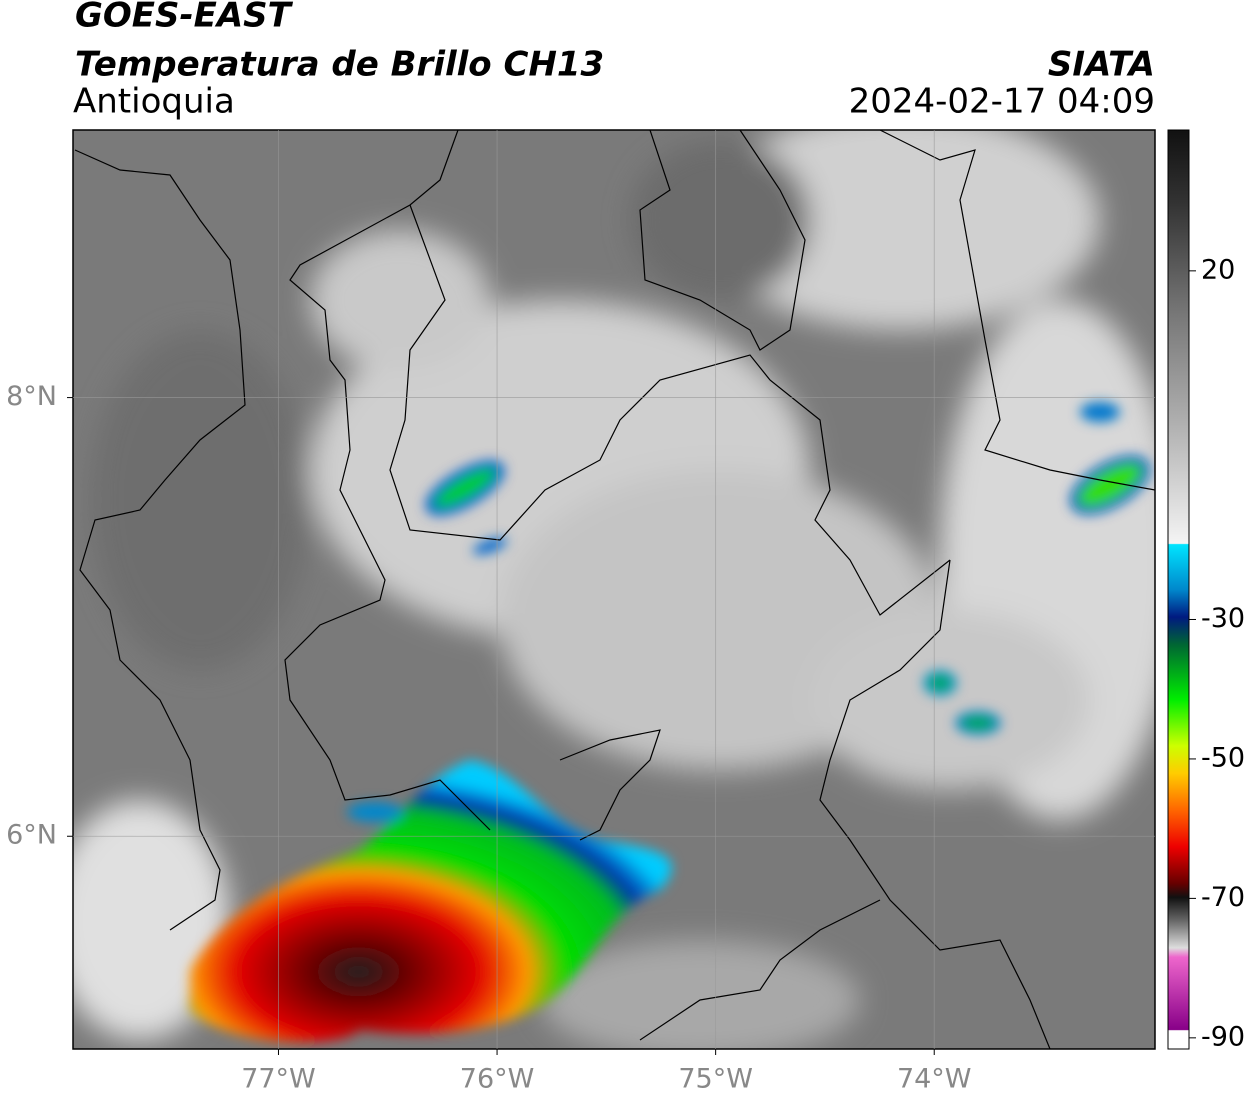  I want to click on x-tick-label: 76°W, so click(497, 1079).